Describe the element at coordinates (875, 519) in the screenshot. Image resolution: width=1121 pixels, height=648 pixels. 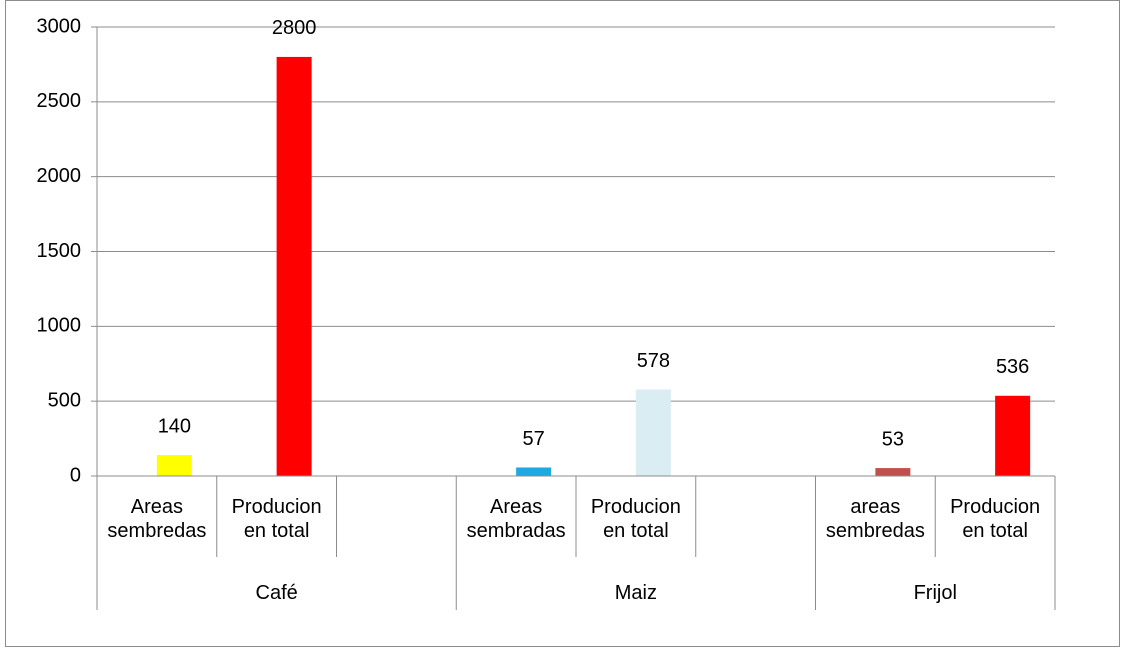
I see `x-tick-label: areas sembredas` at that location.